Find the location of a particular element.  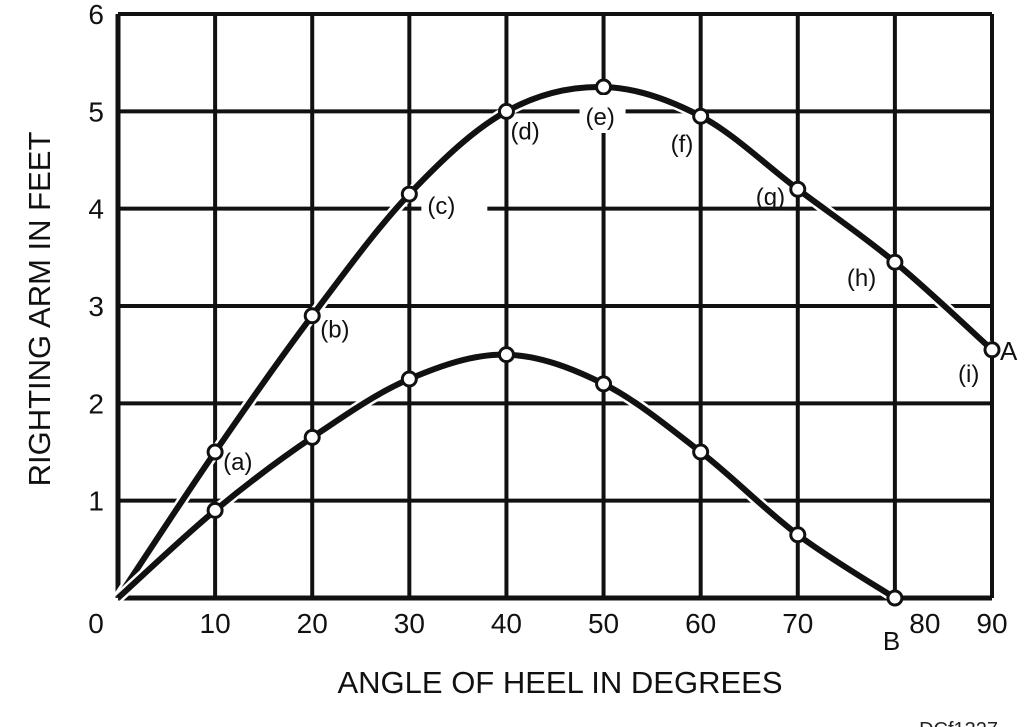

x-tick-label: 90 is located at coordinates (991, 623).